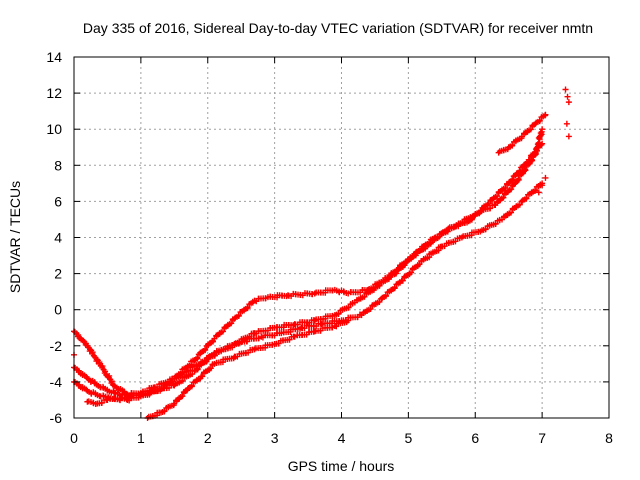  Describe the element at coordinates (342, 438) in the screenshot. I see `x-tick-label: 4` at that location.